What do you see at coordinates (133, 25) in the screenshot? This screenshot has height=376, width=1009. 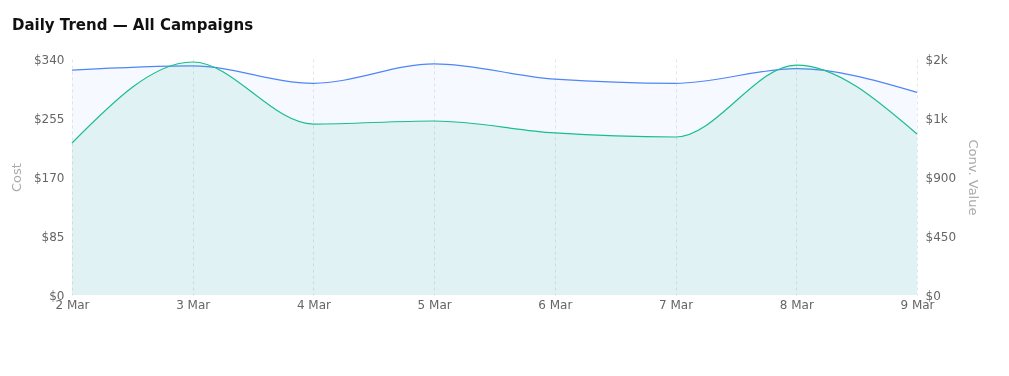 I see `chart-title: Daily Trend — All Campaigns` at bounding box center [133, 25].